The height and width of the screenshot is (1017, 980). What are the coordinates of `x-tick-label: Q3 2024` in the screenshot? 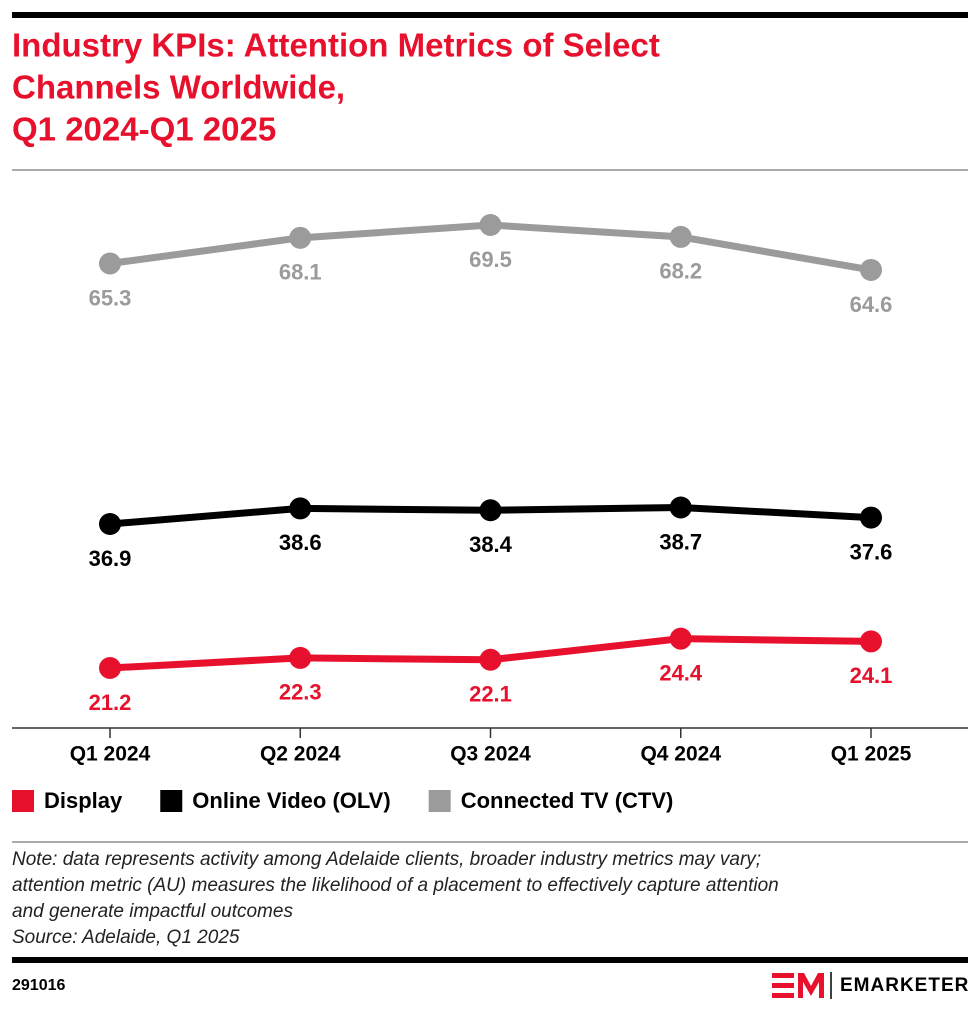 It's located at (490, 754).